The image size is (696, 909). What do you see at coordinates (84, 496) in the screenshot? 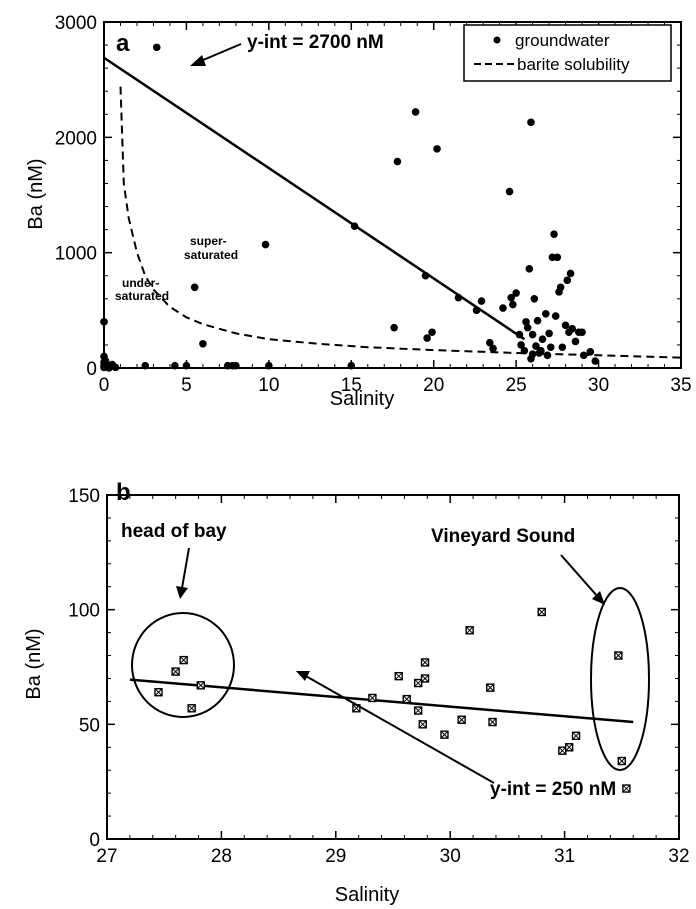
I see `y-tick-label: 150` at bounding box center [84, 496].